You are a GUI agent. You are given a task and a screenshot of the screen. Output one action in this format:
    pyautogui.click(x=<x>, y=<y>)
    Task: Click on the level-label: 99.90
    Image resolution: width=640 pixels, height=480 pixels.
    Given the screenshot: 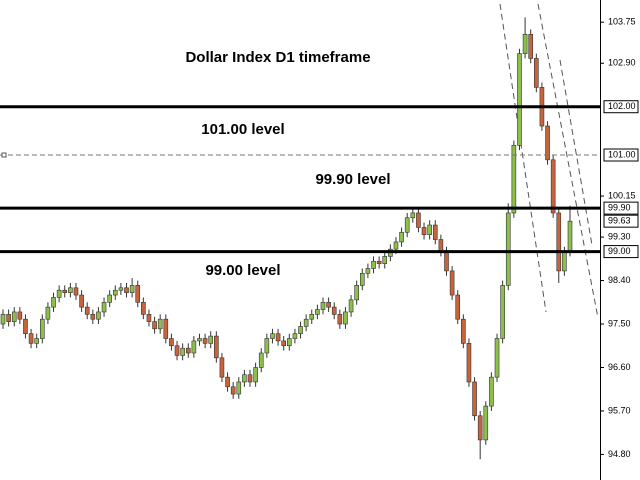 What is the action you would take?
    pyautogui.click(x=619, y=208)
    